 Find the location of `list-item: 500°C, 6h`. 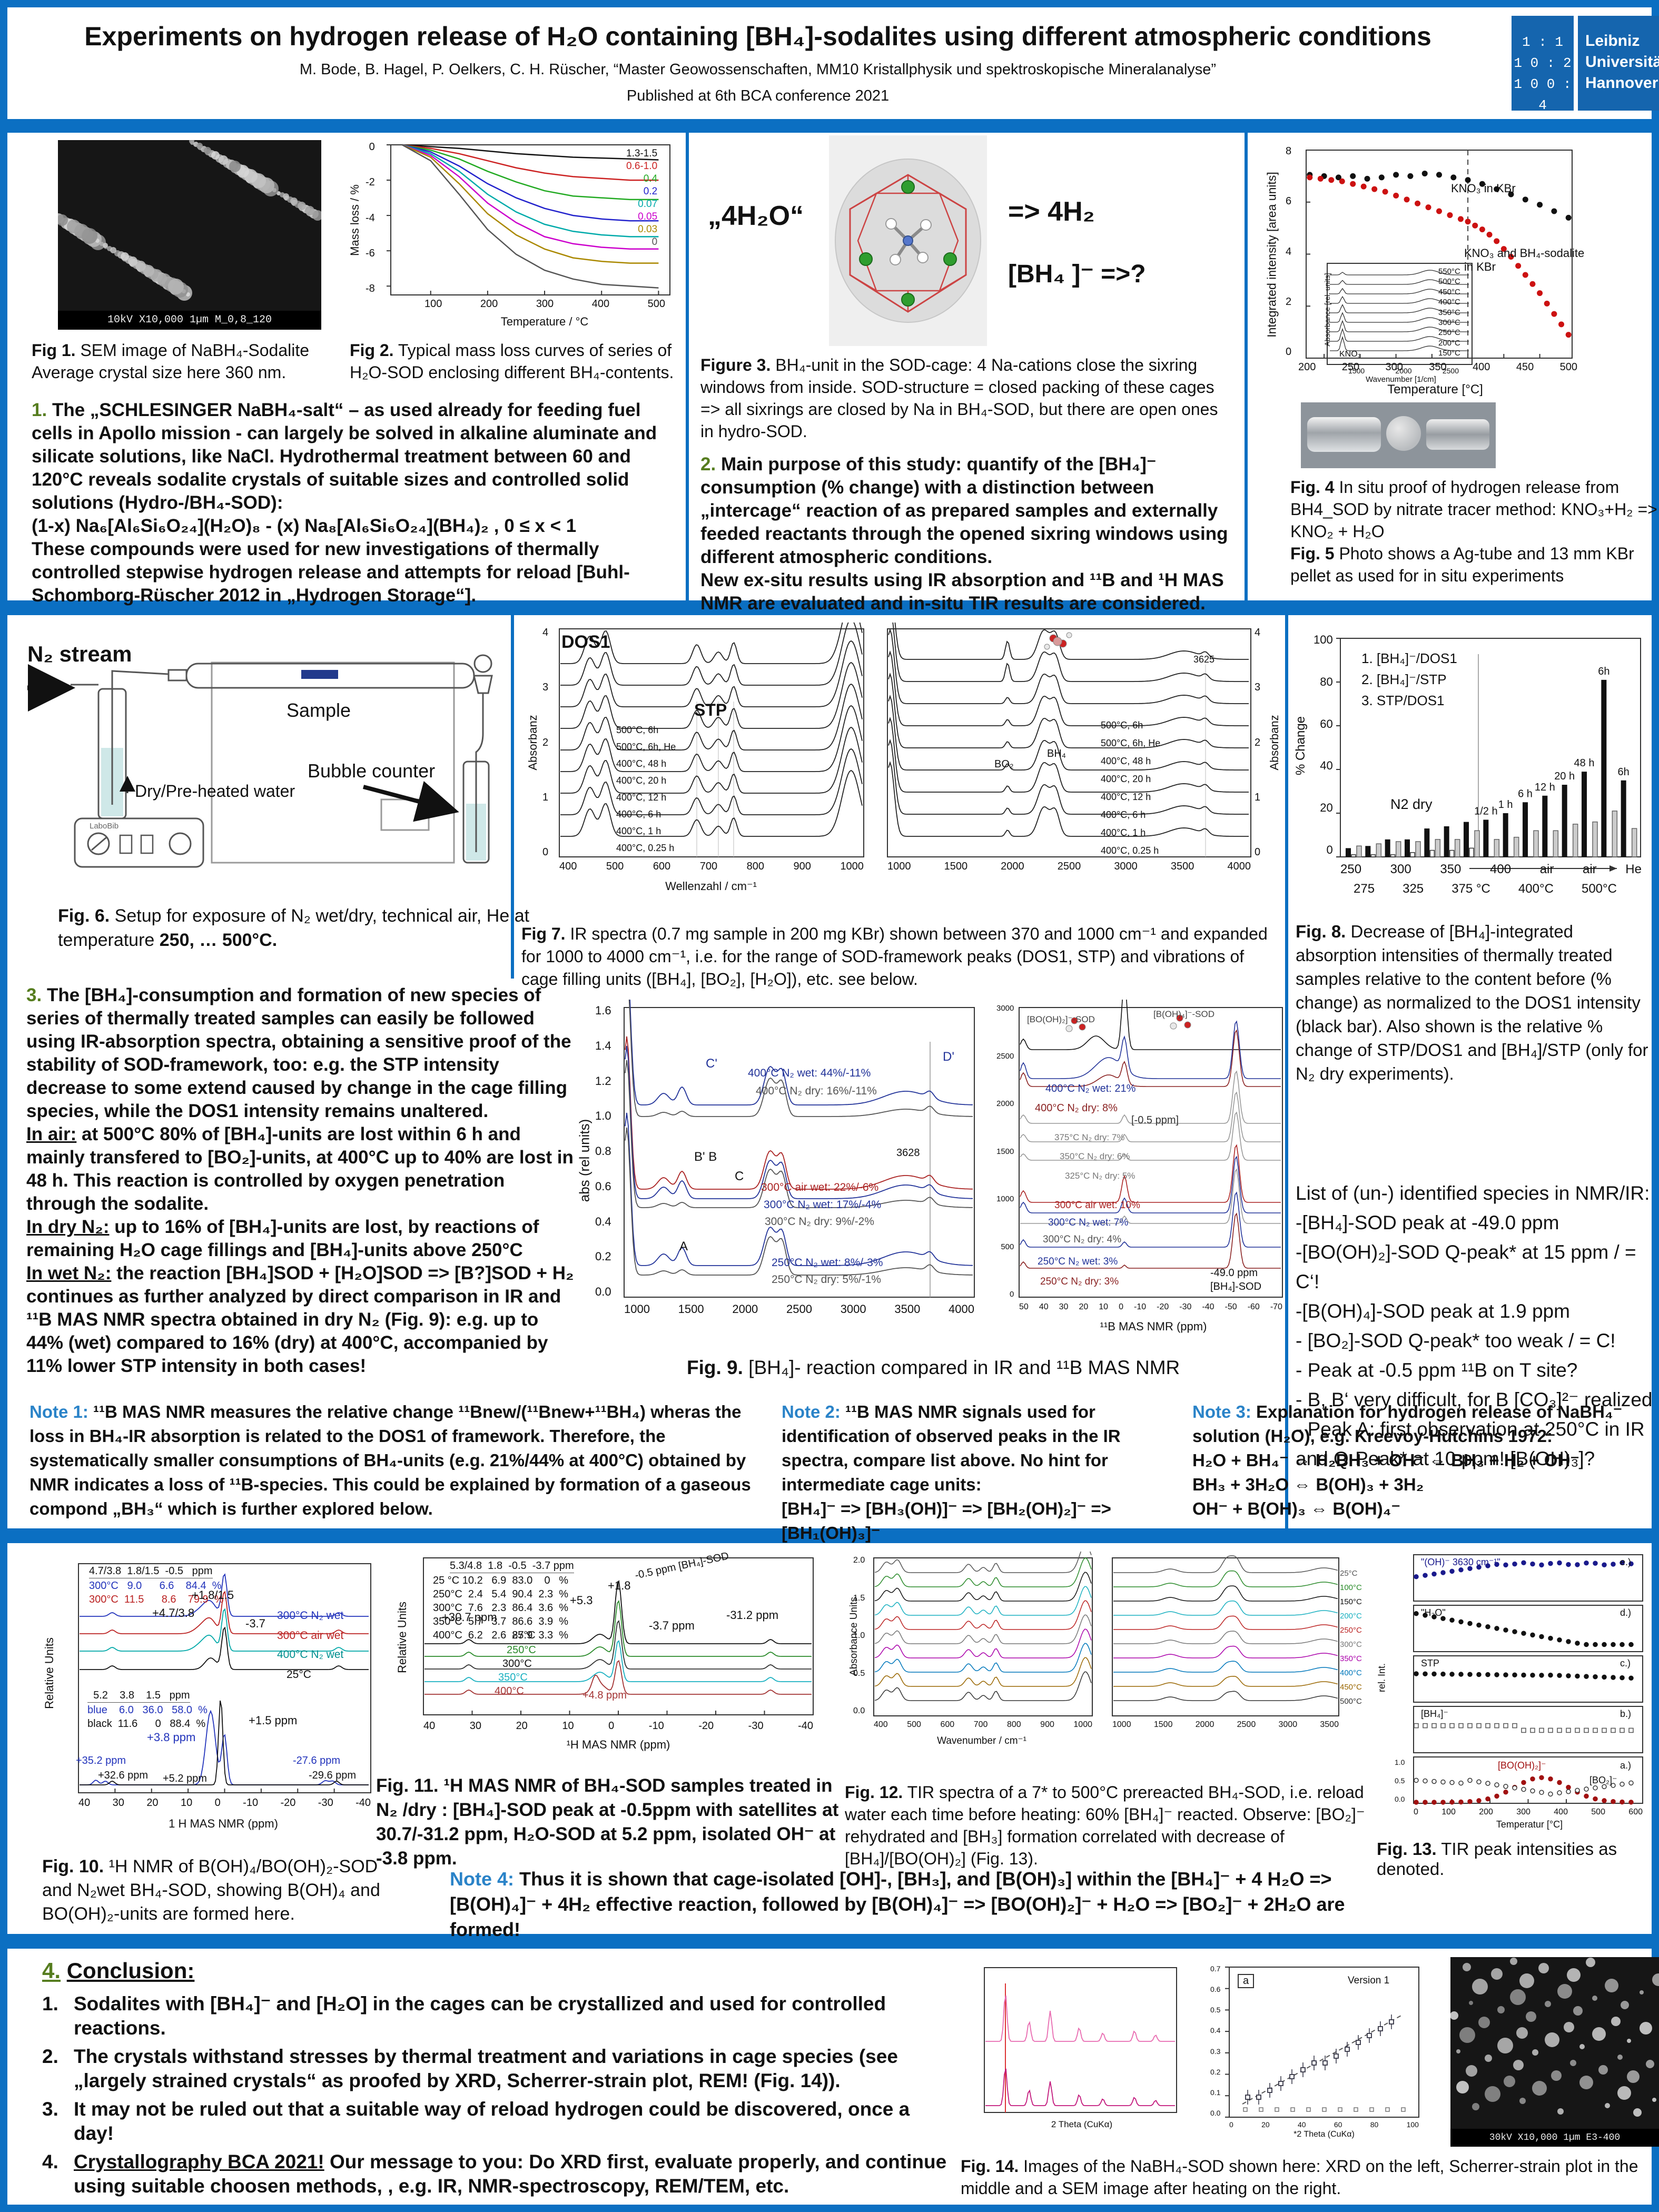

list-item: 500°C, 6h is located at coordinates (637, 730).